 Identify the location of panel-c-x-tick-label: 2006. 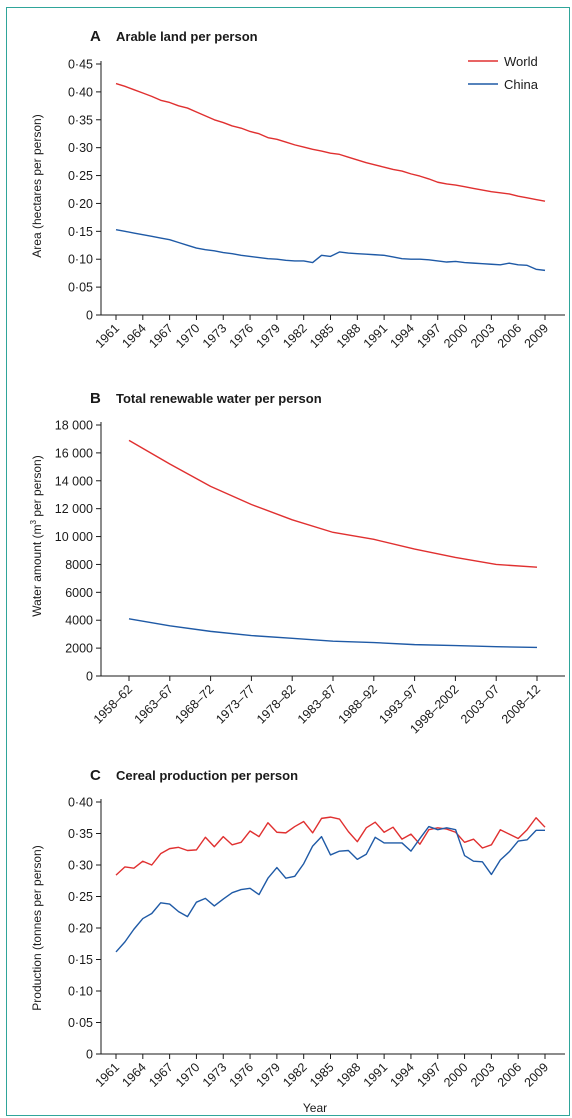
(510, 1075).